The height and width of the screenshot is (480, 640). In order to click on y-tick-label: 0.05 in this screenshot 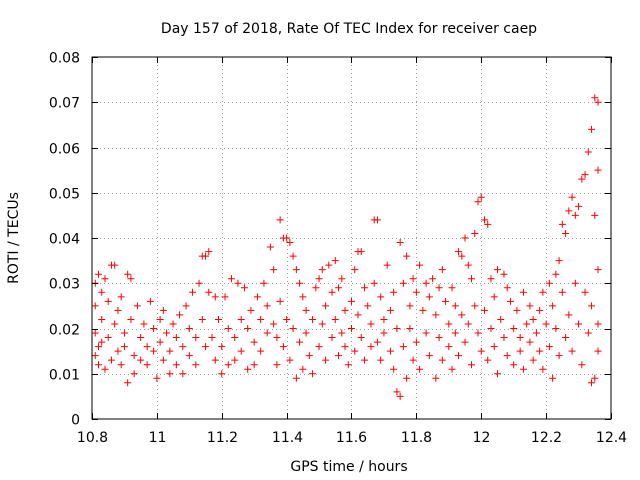, I will do `click(64, 195)`.